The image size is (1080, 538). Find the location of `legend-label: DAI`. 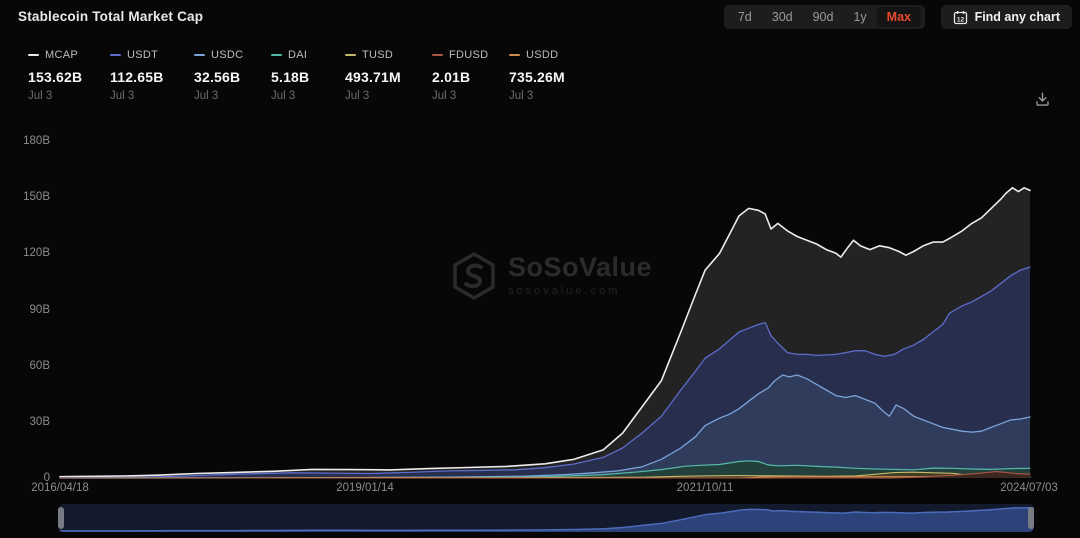

legend-label: DAI is located at coordinates (298, 55).